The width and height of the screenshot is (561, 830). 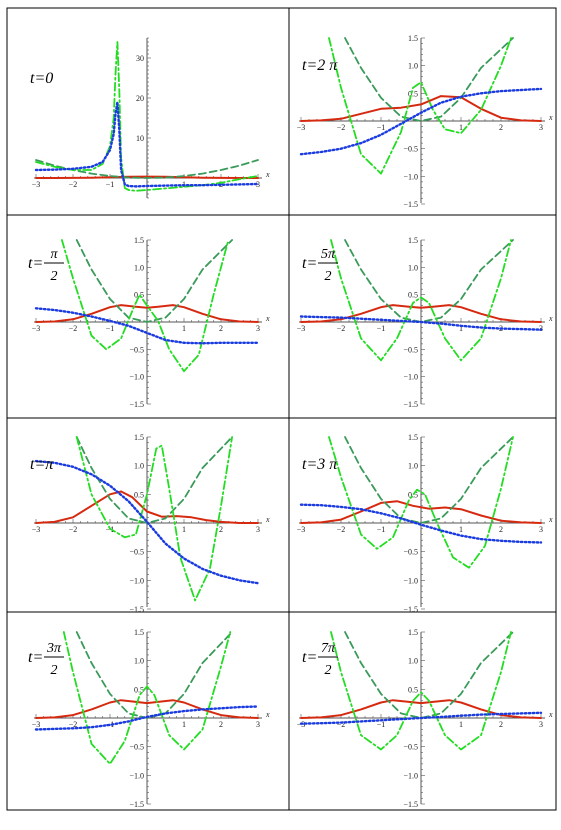 I want to click on panel: −3 −2 −1 1 2 3x −1.5 −1.0 −0.5 0.5 1.0 1.5 t=3 π, so click(x=425, y=523).